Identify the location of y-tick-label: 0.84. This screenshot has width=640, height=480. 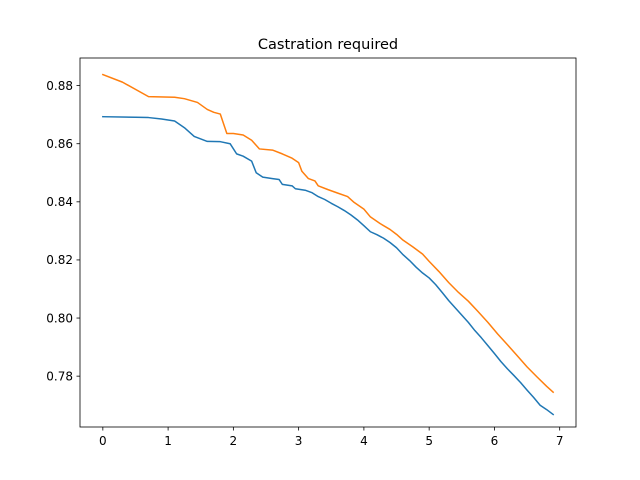
(59, 202).